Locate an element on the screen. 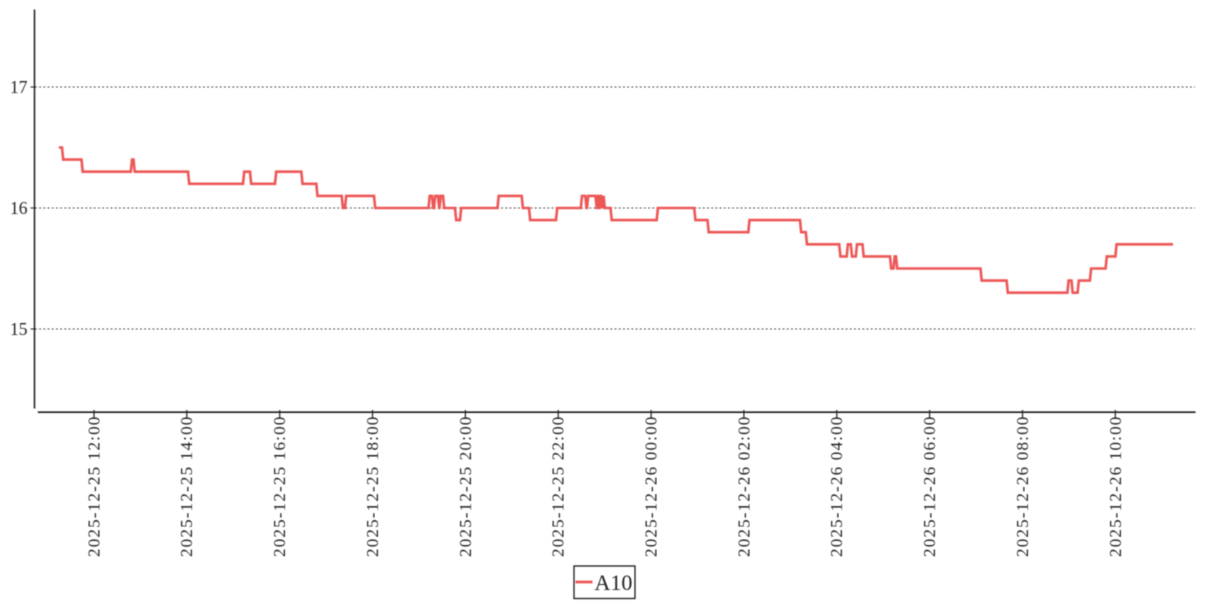 The width and height of the screenshot is (1207, 605). svg-text: A10 is located at coordinates (614, 582).